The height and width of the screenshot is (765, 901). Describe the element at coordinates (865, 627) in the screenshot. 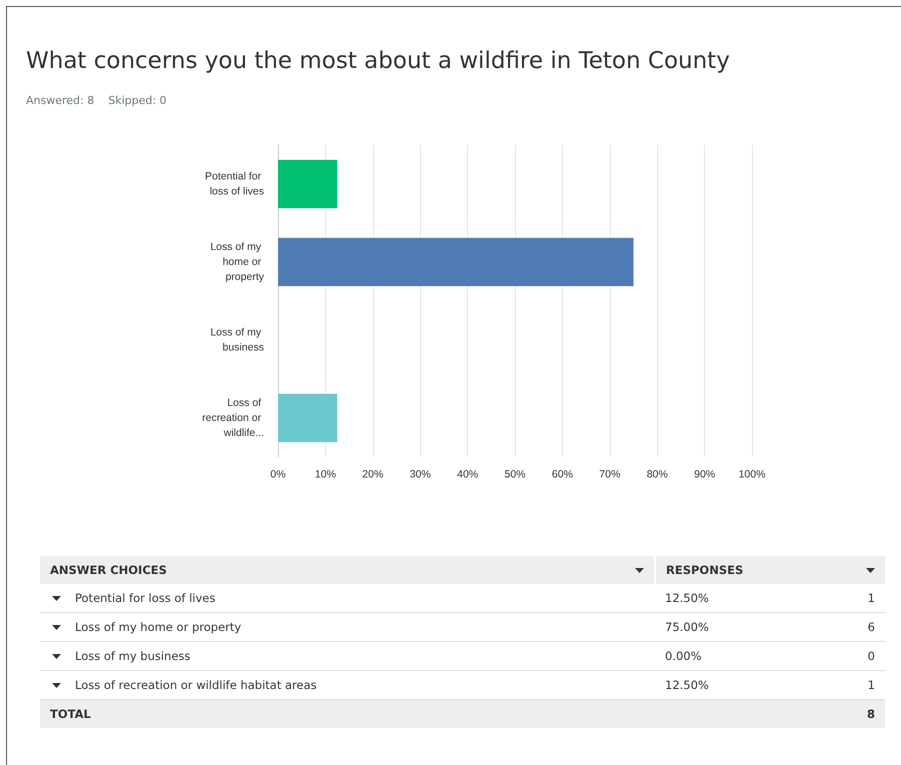

I see `text: 6` at that location.